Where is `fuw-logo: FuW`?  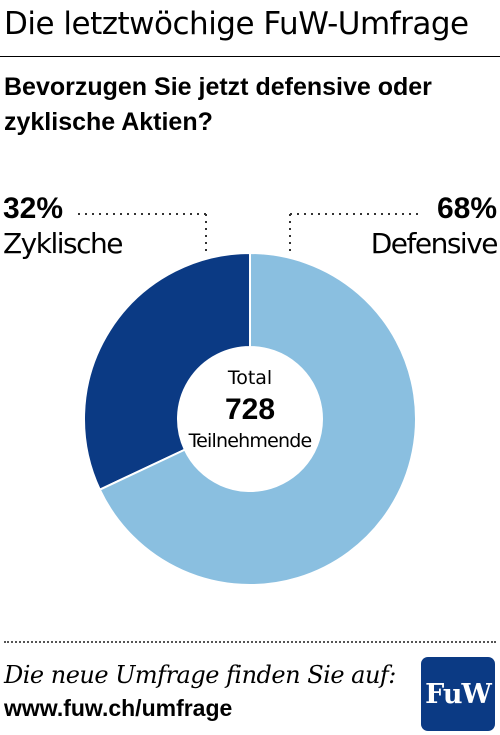 fuw-logo: FuW is located at coordinates (458, 694).